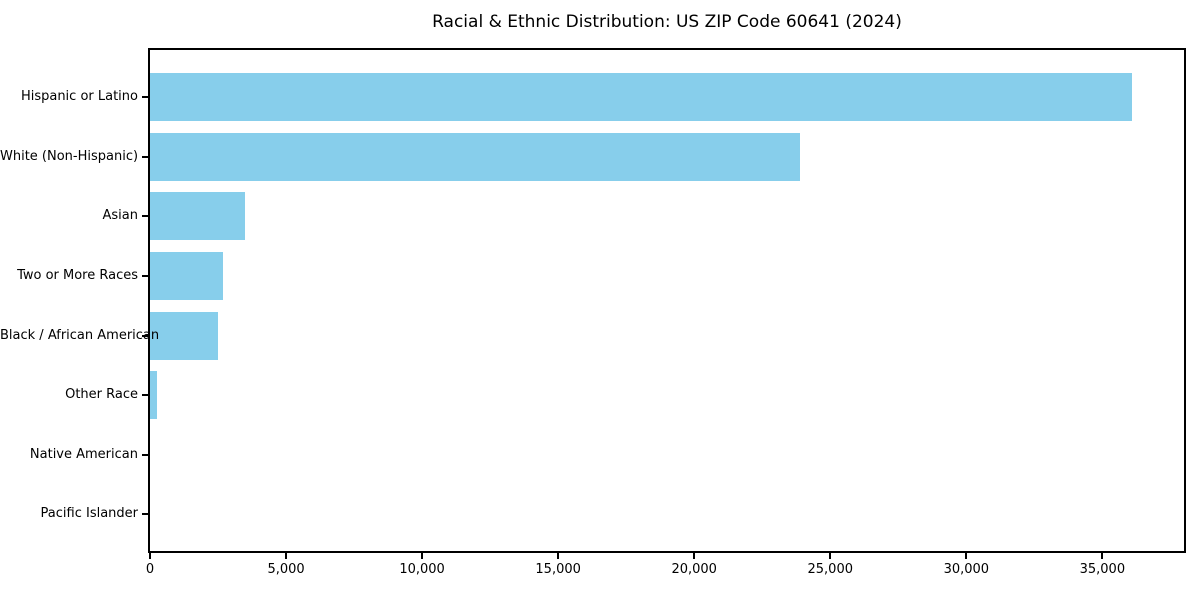 Image resolution: width=1200 pixels, height=600 pixels. I want to click on x-tick-label: 35,000, so click(1102, 569).